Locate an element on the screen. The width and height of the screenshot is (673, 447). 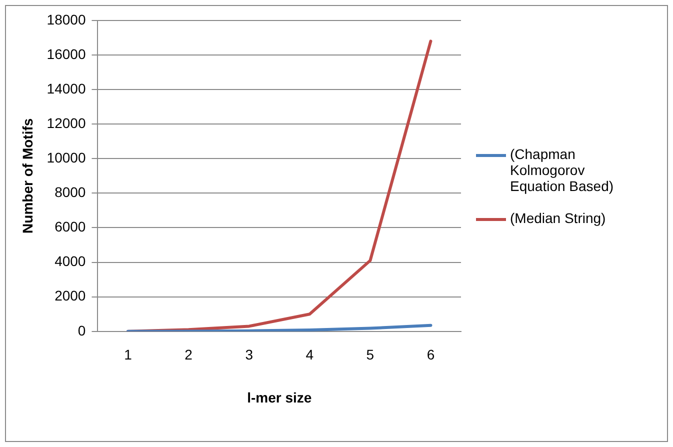
y-tick-label: 0 is located at coordinates (82, 330).